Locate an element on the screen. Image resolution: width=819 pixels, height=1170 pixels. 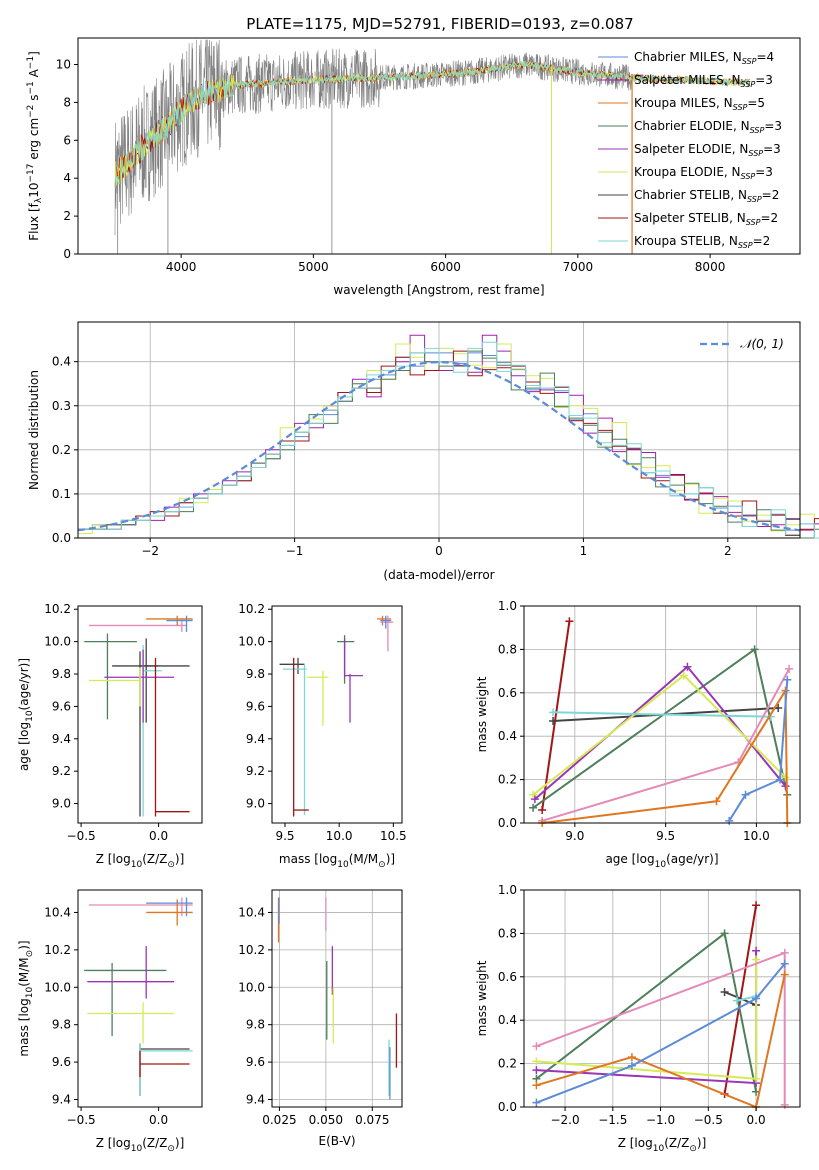
histogram-chabrier_miles is located at coordinates (448, 445).